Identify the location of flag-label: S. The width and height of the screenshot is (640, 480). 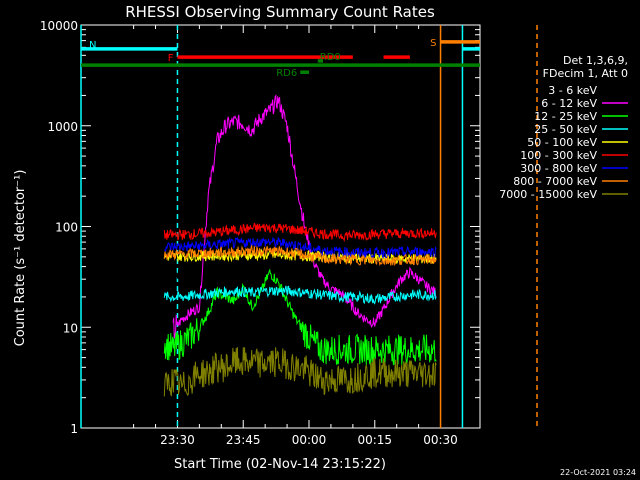
(433, 43).